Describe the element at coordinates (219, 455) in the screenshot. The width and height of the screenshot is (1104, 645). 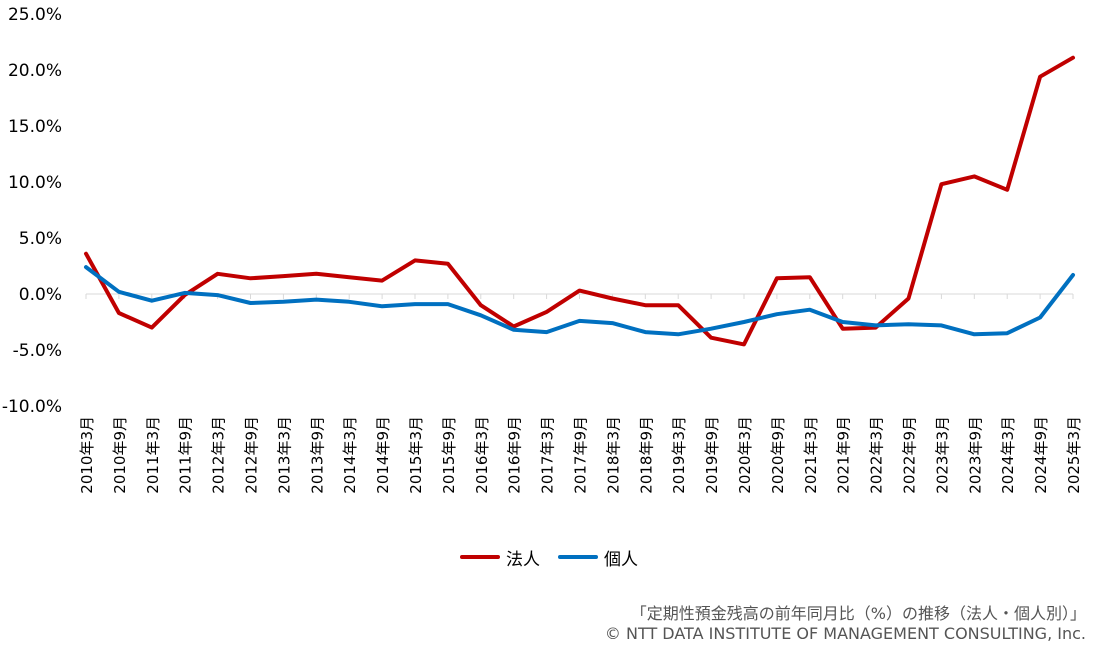
I see `x-tick-label: 2012年3月` at that location.